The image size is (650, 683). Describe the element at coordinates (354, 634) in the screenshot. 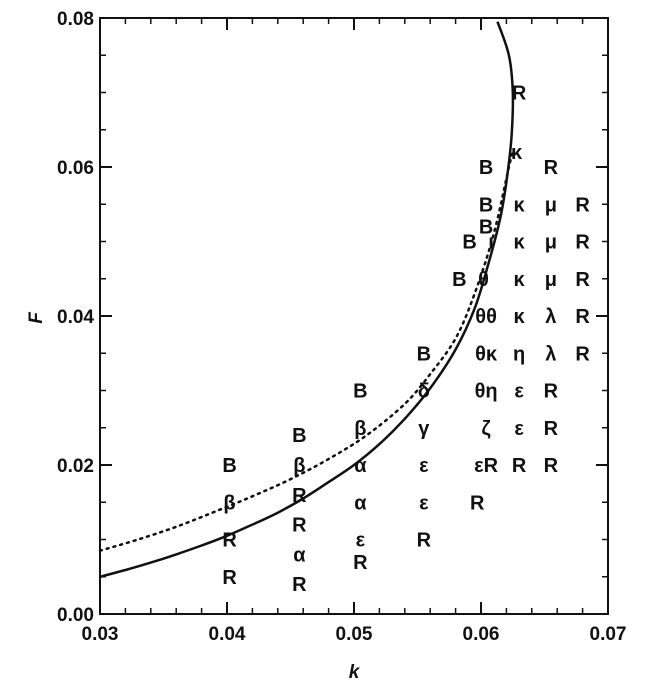

I see `x-tick-label: 0.05` at that location.